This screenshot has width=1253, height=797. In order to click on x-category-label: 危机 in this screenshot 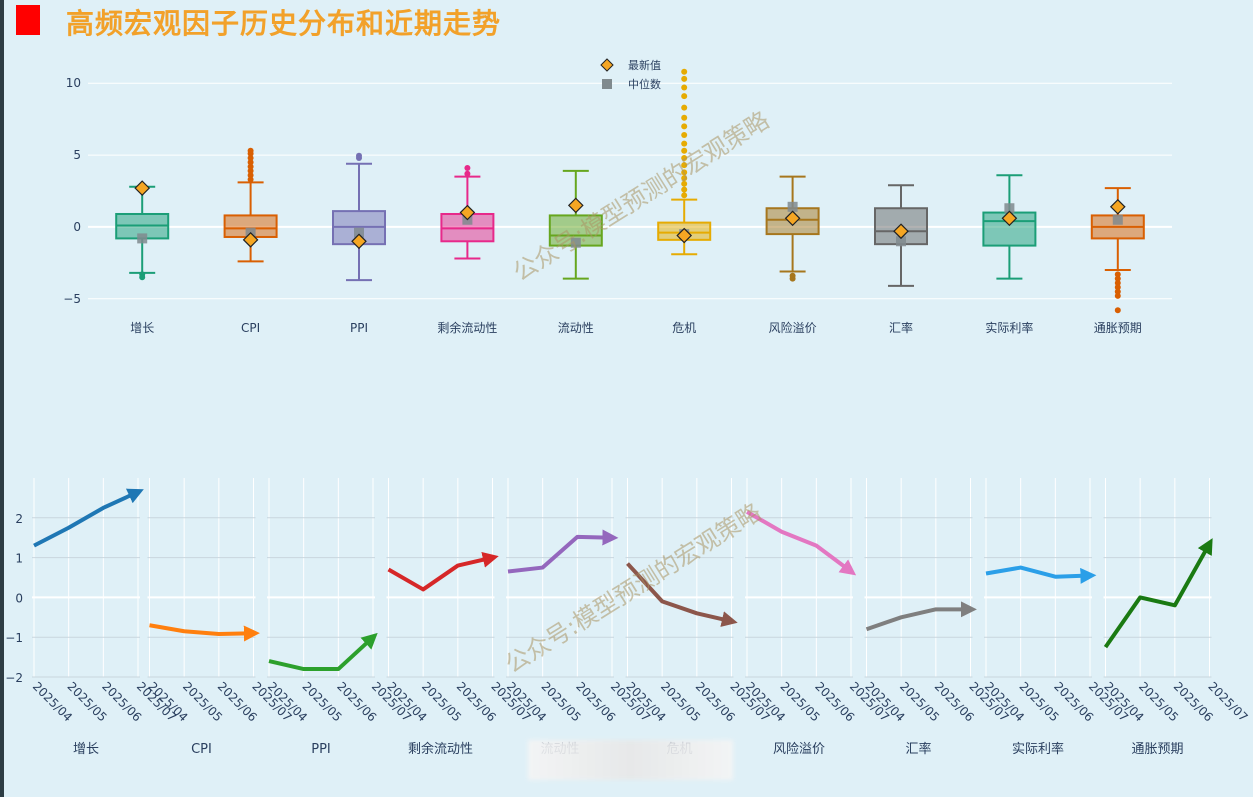, I will do `click(684, 328)`.